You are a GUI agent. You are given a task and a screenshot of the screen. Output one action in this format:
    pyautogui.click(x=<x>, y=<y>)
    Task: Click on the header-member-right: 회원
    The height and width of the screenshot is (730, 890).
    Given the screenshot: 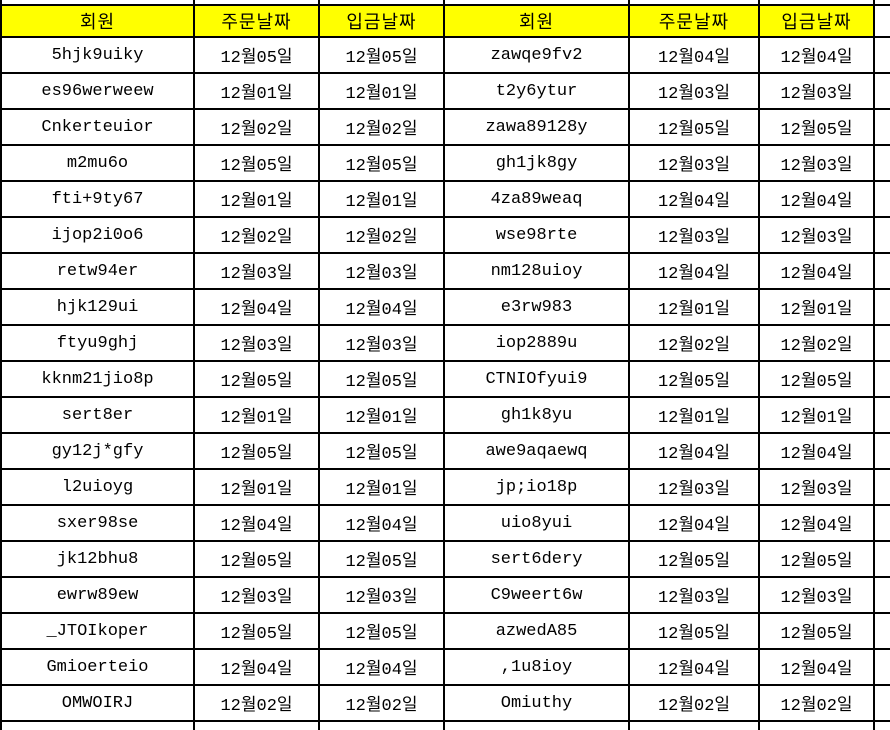 What is the action you would take?
    pyautogui.click(x=537, y=22)
    